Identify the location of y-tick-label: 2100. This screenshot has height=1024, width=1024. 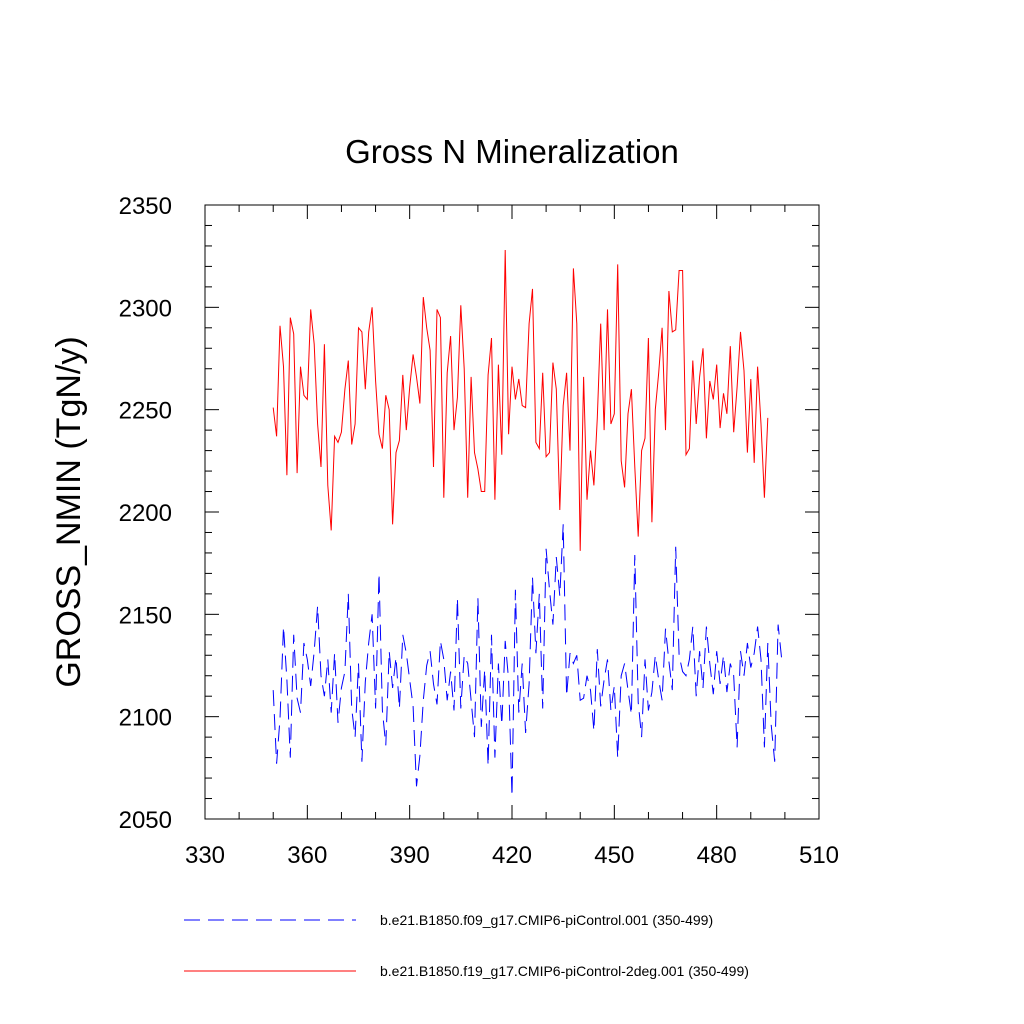
(145, 718).